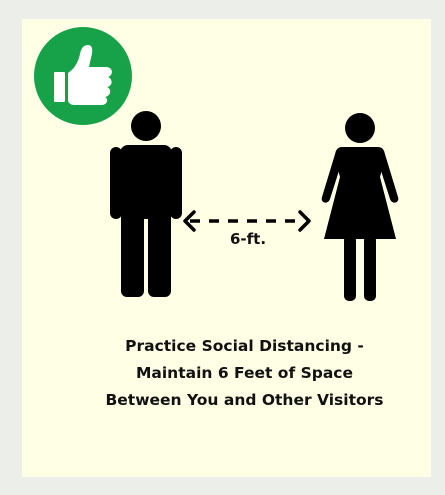  Describe the element at coordinates (247, 221) in the screenshot. I see `double-arrow-icon` at that location.